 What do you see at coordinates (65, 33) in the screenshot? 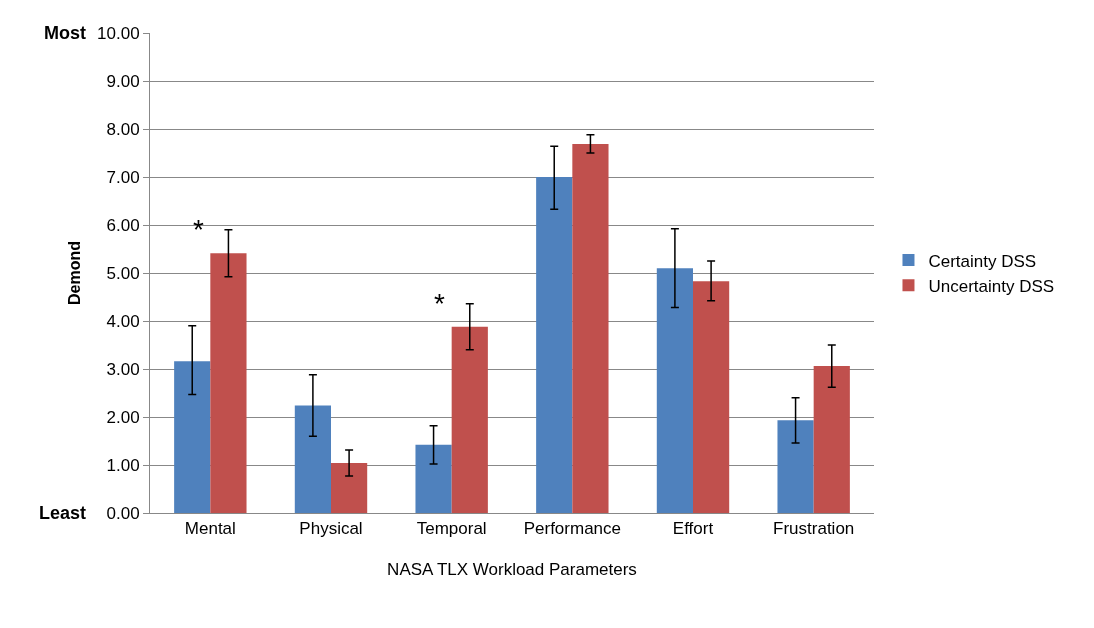
I see `text: Most` at bounding box center [65, 33].